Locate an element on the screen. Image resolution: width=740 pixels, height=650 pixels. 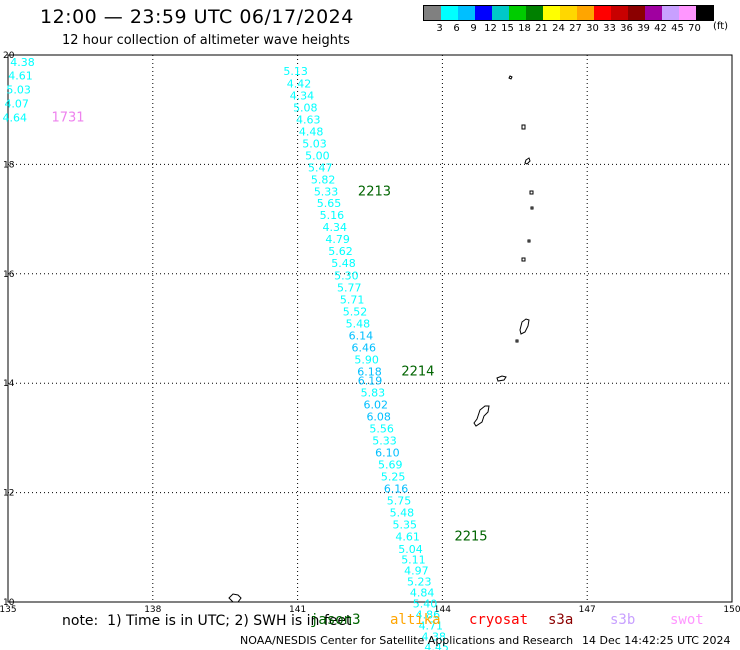
legend-label: 30 is located at coordinates (592, 28).